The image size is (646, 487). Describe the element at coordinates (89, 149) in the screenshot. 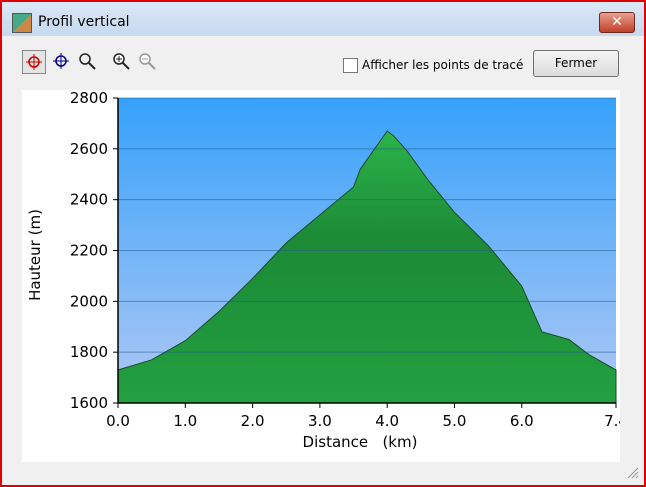

I see `y-tick-label: 2600` at that location.